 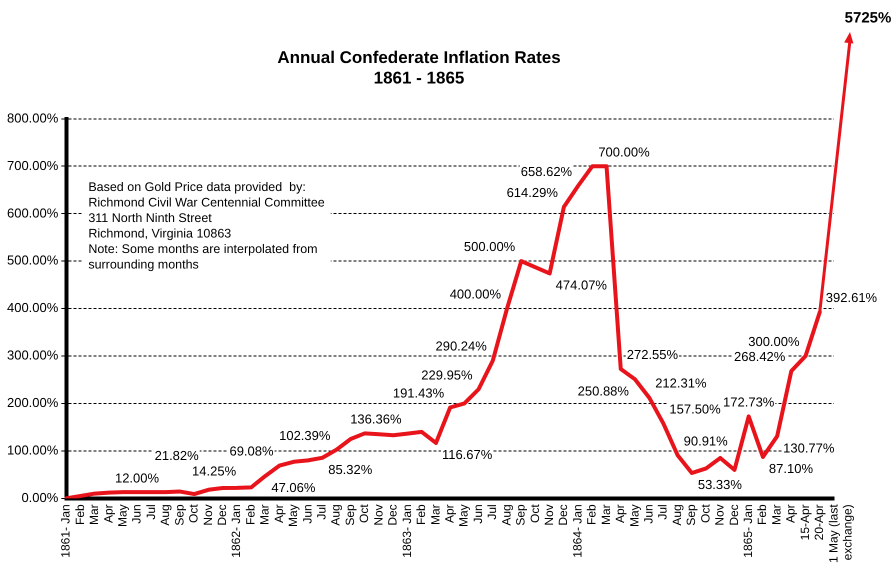 I want to click on y-tick-label: 800.00%, so click(x=32, y=118).